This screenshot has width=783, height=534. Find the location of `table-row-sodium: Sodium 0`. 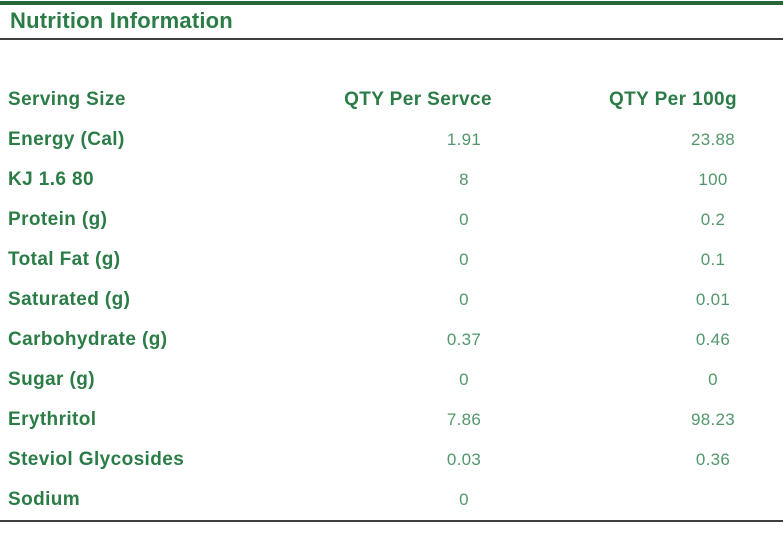

table-row-sodium: Sodium 0 is located at coordinates (391, 500).